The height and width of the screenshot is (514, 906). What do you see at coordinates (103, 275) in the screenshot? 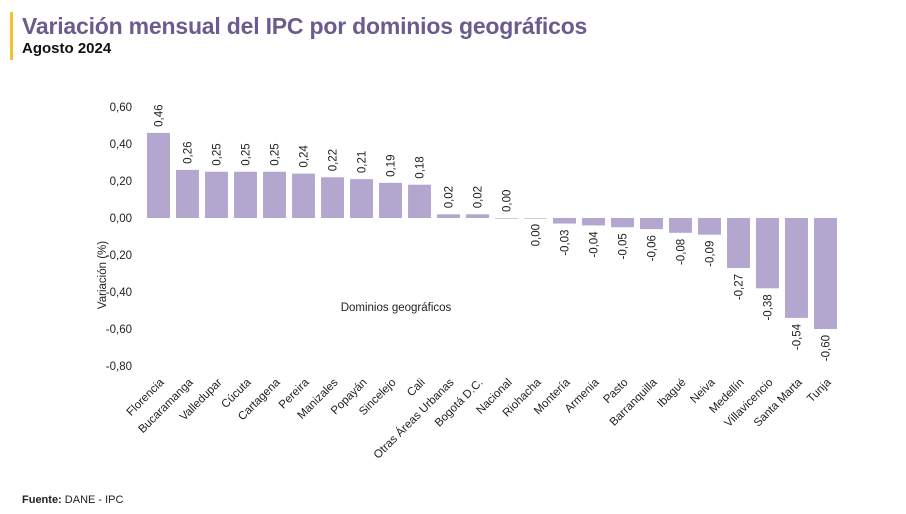
I see `y-axis-label: Variación (%)` at bounding box center [103, 275].